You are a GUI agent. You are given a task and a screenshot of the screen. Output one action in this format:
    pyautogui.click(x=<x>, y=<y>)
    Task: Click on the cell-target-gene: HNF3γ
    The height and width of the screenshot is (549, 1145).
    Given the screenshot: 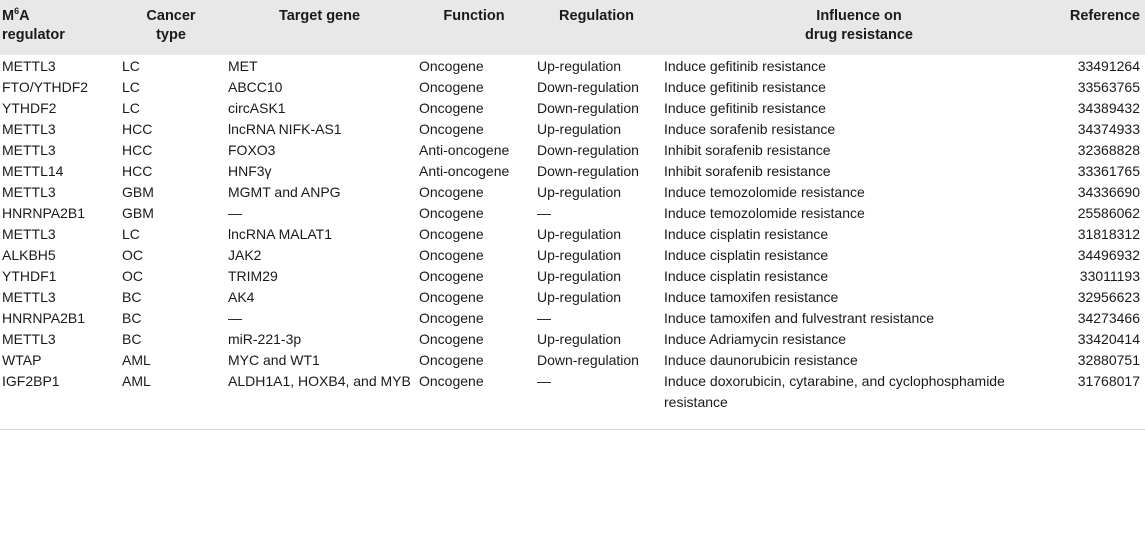 What is the action you would take?
    pyautogui.click(x=250, y=171)
    